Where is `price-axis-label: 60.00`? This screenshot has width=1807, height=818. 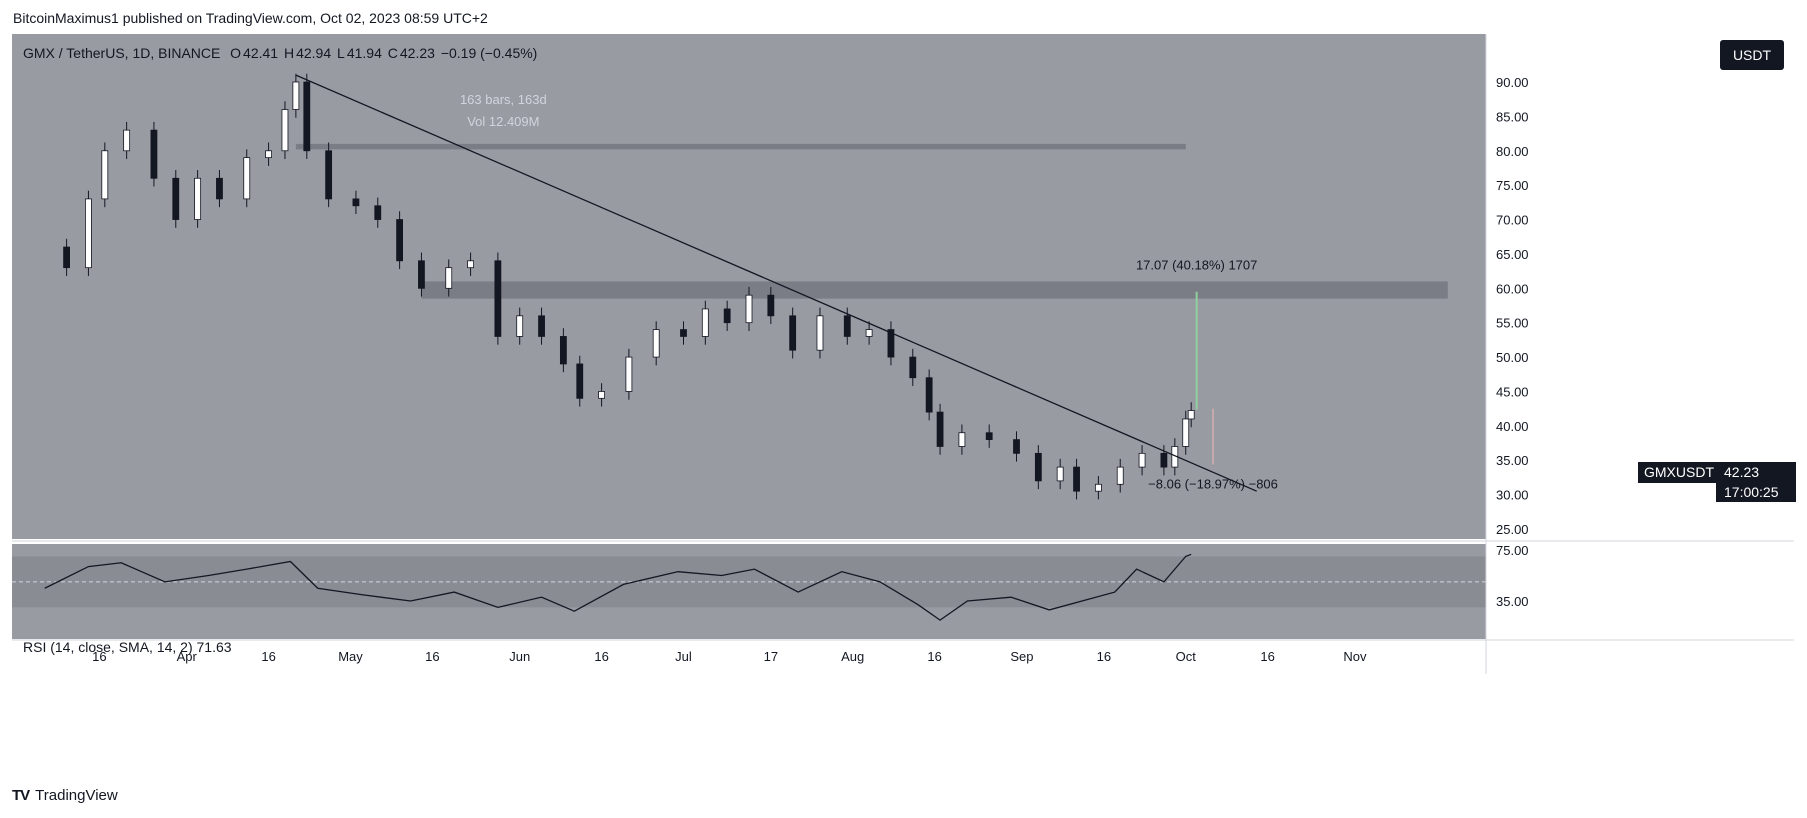
price-axis-label: 60.00 is located at coordinates (1512, 288).